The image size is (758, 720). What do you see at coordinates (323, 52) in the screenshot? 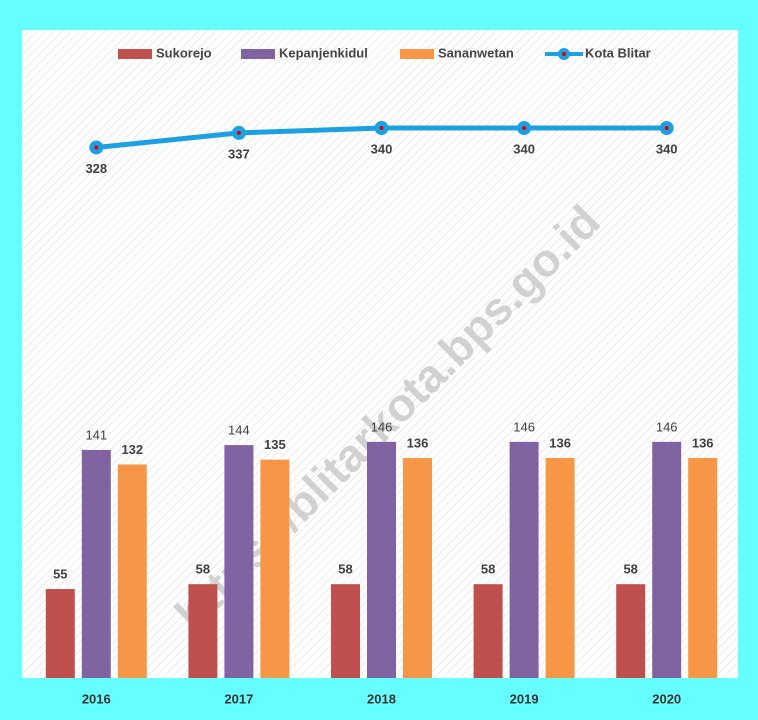
I see `legend-label: Kepanjenkidul` at bounding box center [323, 52].